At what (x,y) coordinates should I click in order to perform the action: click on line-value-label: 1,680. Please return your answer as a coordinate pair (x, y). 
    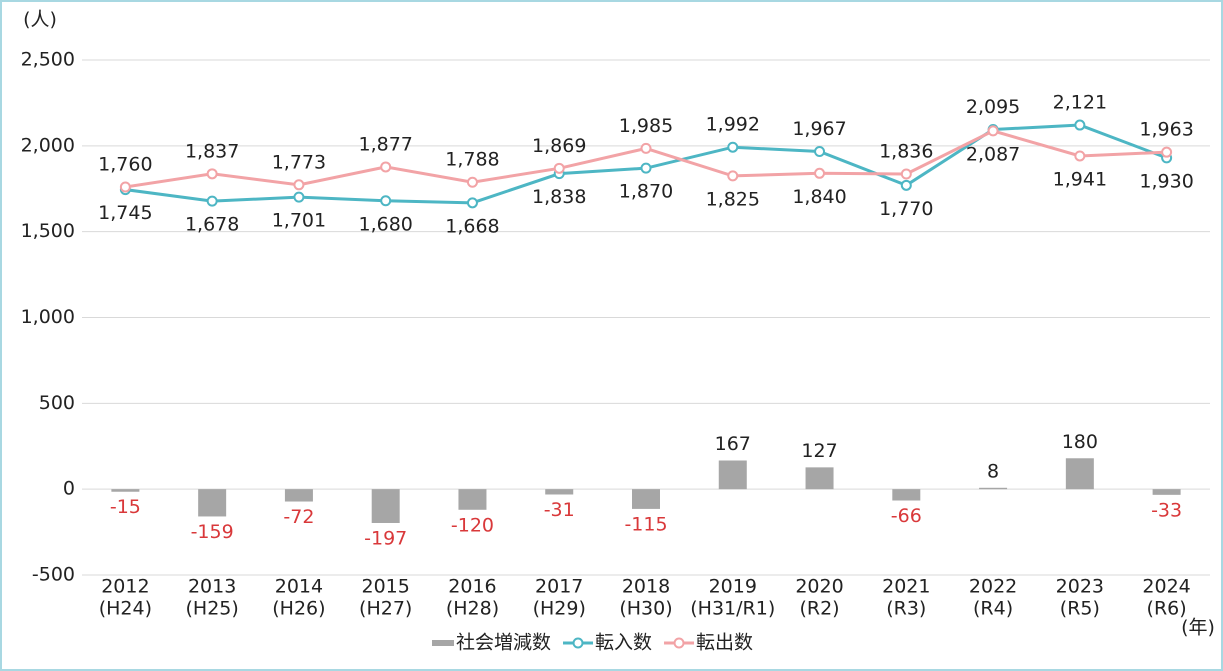
    Looking at the image, I should click on (385, 224).